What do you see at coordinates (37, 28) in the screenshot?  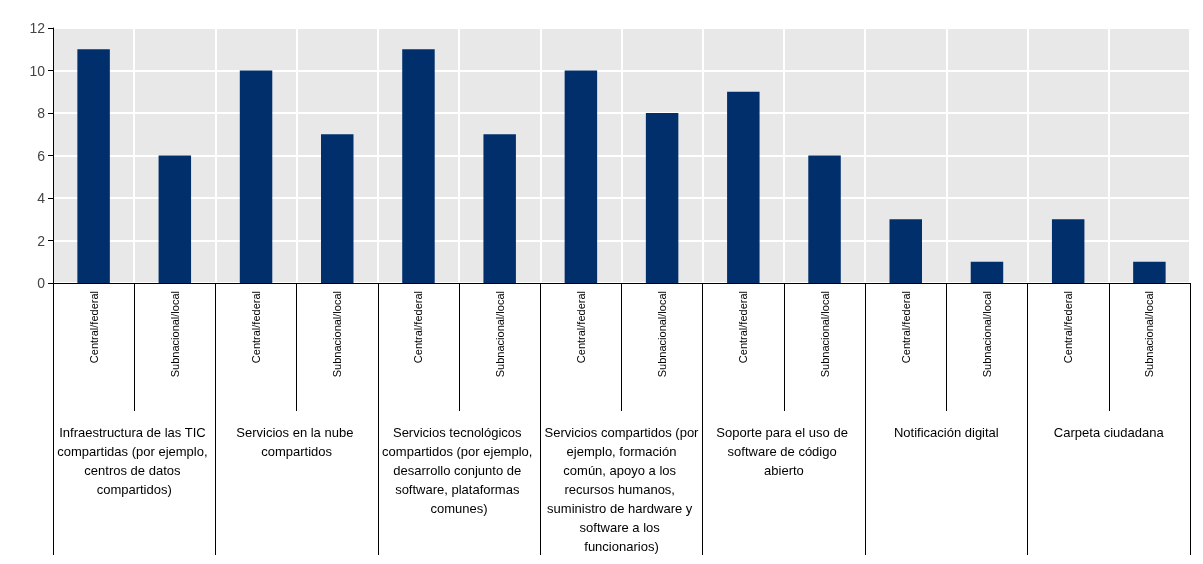 I see `y-tick-label: 12` at bounding box center [37, 28].